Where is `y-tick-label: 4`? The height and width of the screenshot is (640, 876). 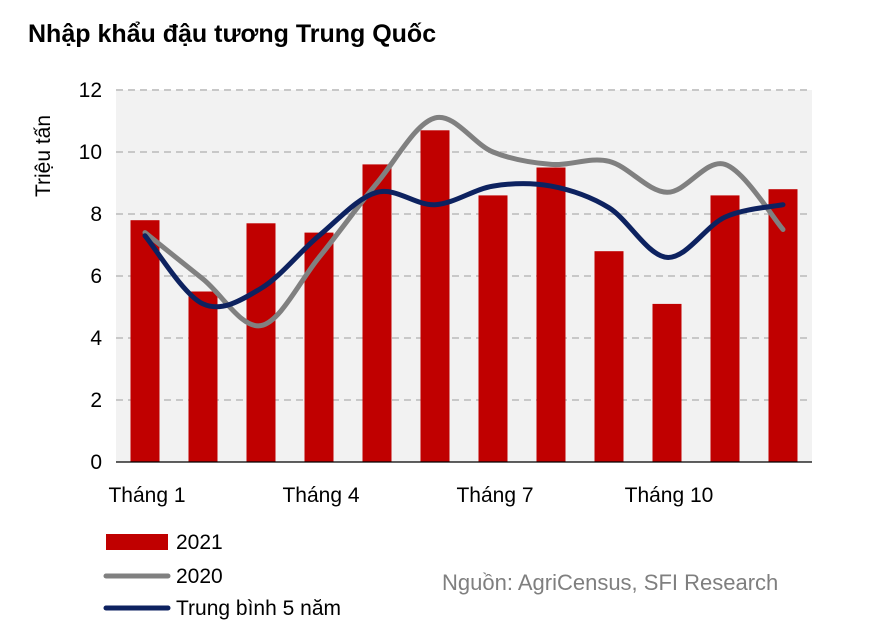 y-tick-label: 4 is located at coordinates (96, 338).